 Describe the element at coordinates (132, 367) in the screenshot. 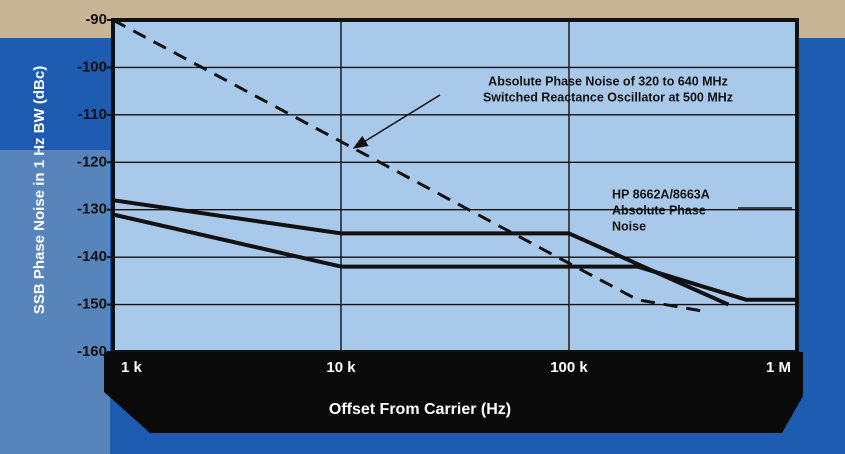

I see `x-tick-label: 1 k` at that location.